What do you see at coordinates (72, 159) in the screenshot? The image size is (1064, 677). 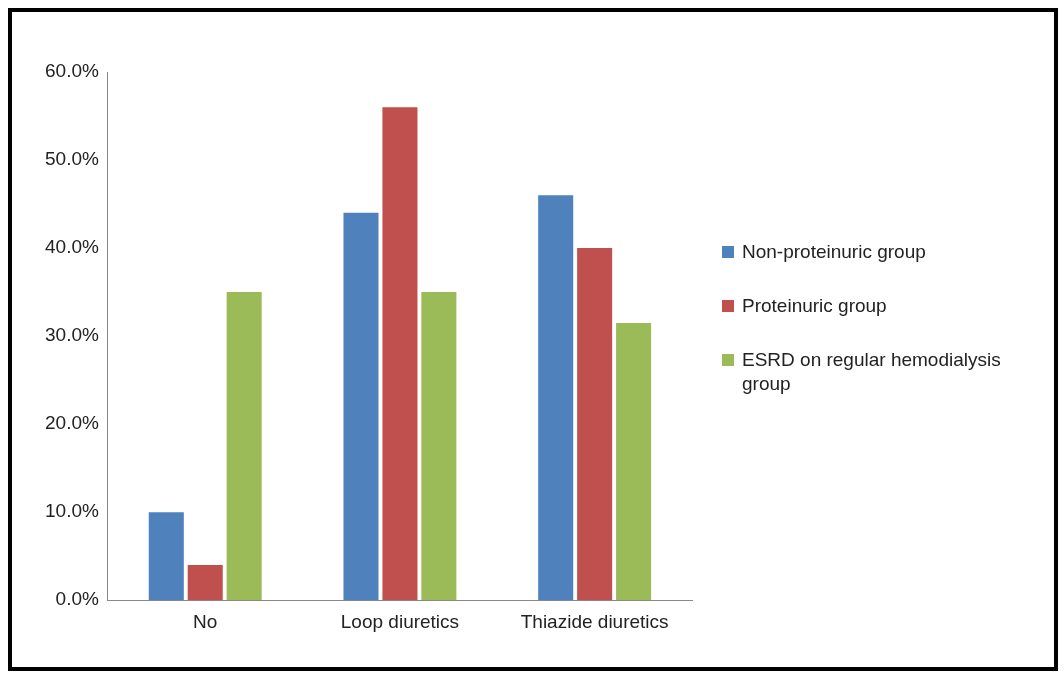 I see `y-tick-label: 50.0%` at bounding box center [72, 159].